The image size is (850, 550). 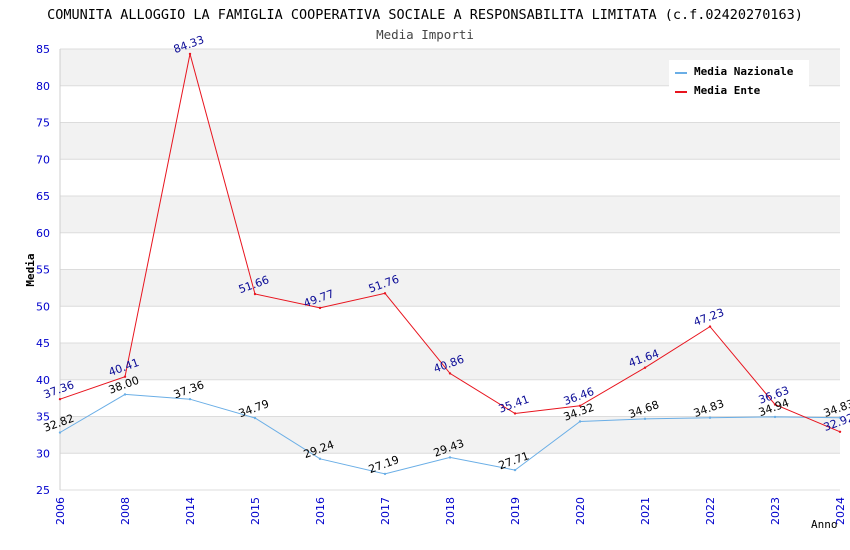 What do you see at coordinates (43, 490) in the screenshot?
I see `y-tick-label: 25` at bounding box center [43, 490].